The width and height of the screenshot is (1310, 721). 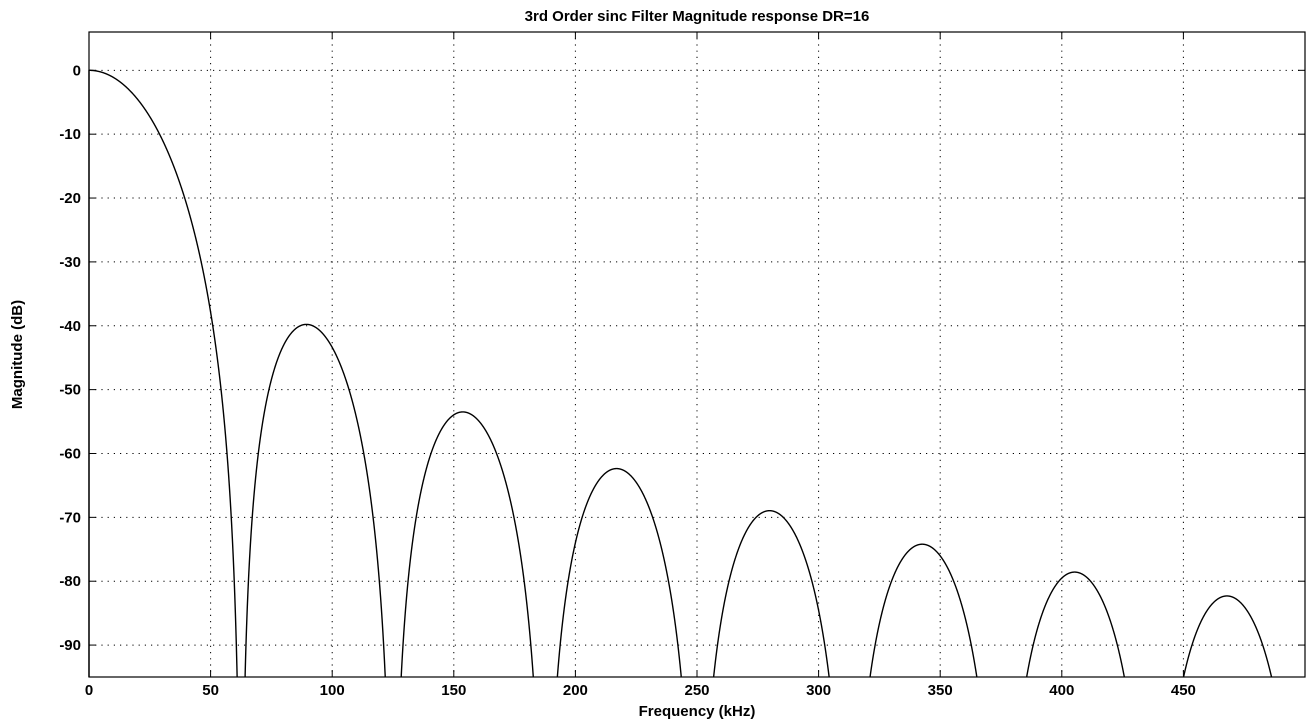 I want to click on x-tick-label: 200, so click(x=575, y=690).